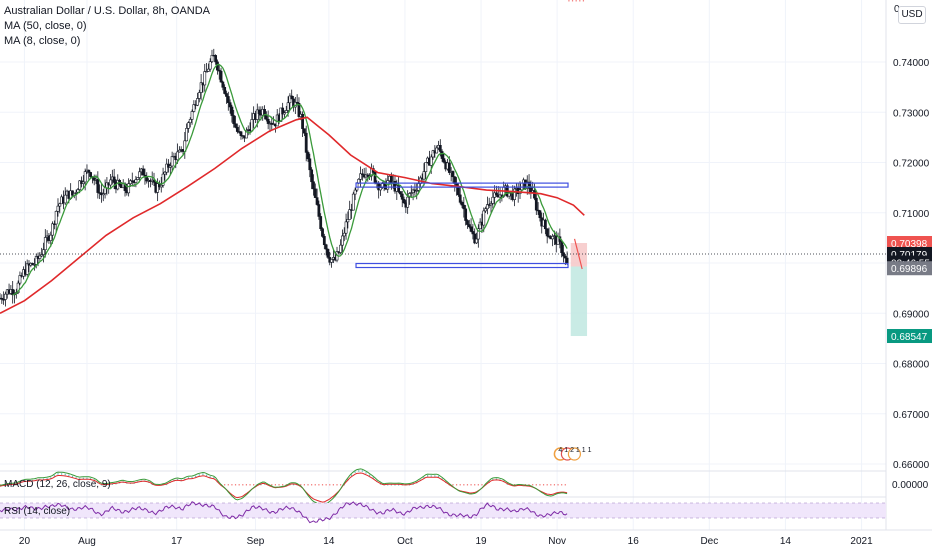 The height and width of the screenshot is (550, 932). I want to click on currency-button: USD, so click(912, 15).